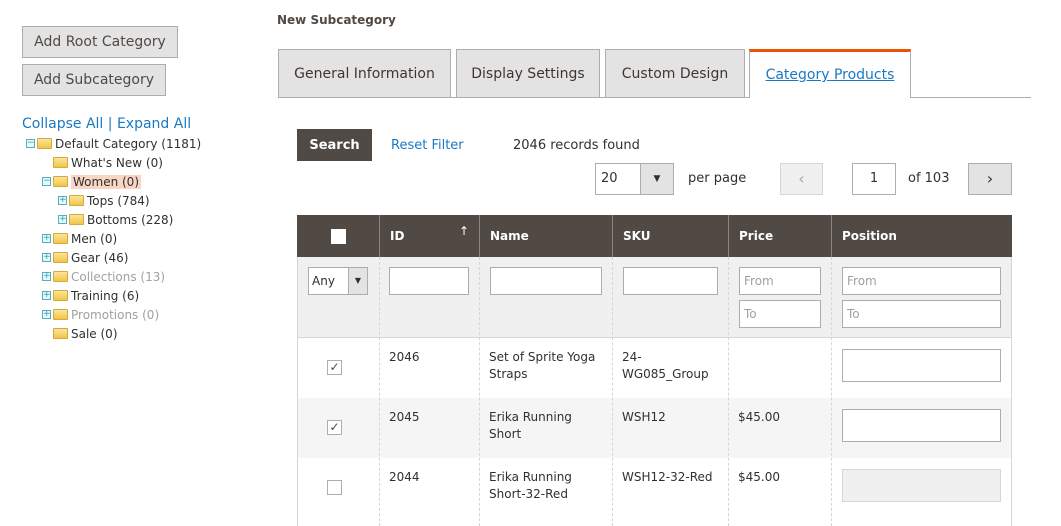  I want to click on tree-node-label: Tops (784), so click(118, 200).